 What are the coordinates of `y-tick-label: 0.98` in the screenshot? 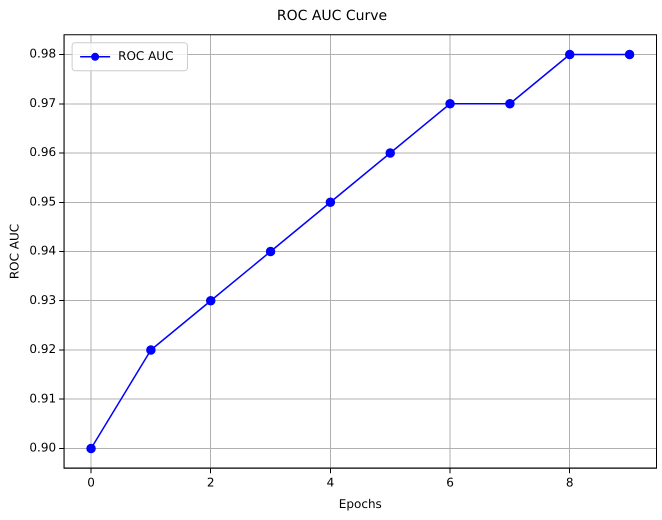 It's located at (42, 53).